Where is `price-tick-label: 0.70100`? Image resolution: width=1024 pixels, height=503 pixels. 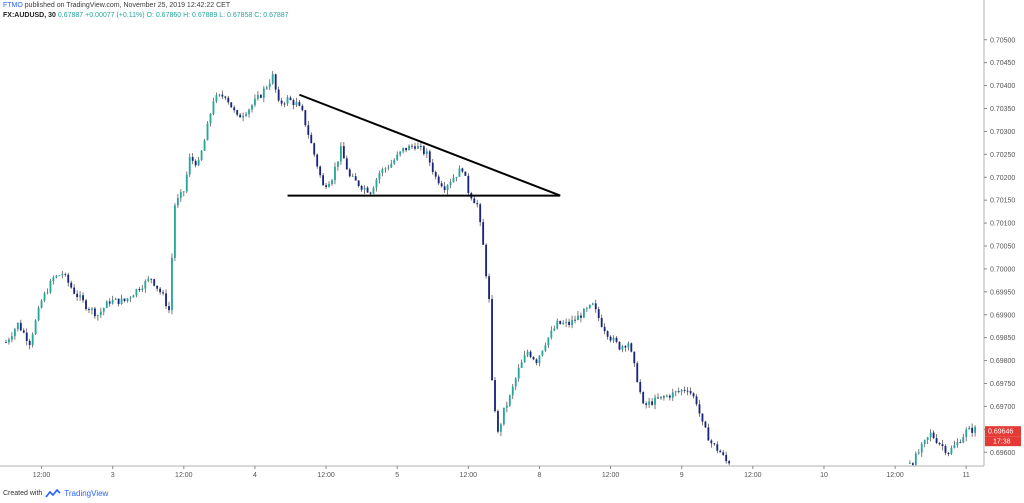 price-tick-label: 0.70100 is located at coordinates (1002, 224).